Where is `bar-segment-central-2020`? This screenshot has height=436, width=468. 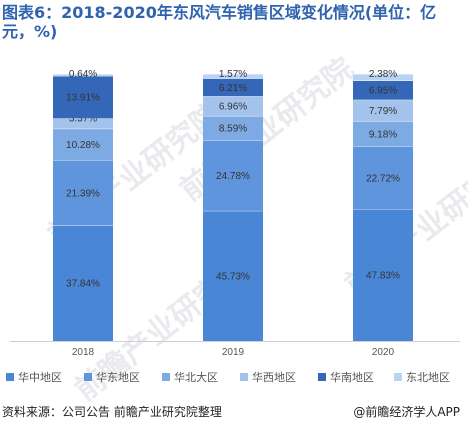
bar-segment-central-2020 is located at coordinates (383, 275).